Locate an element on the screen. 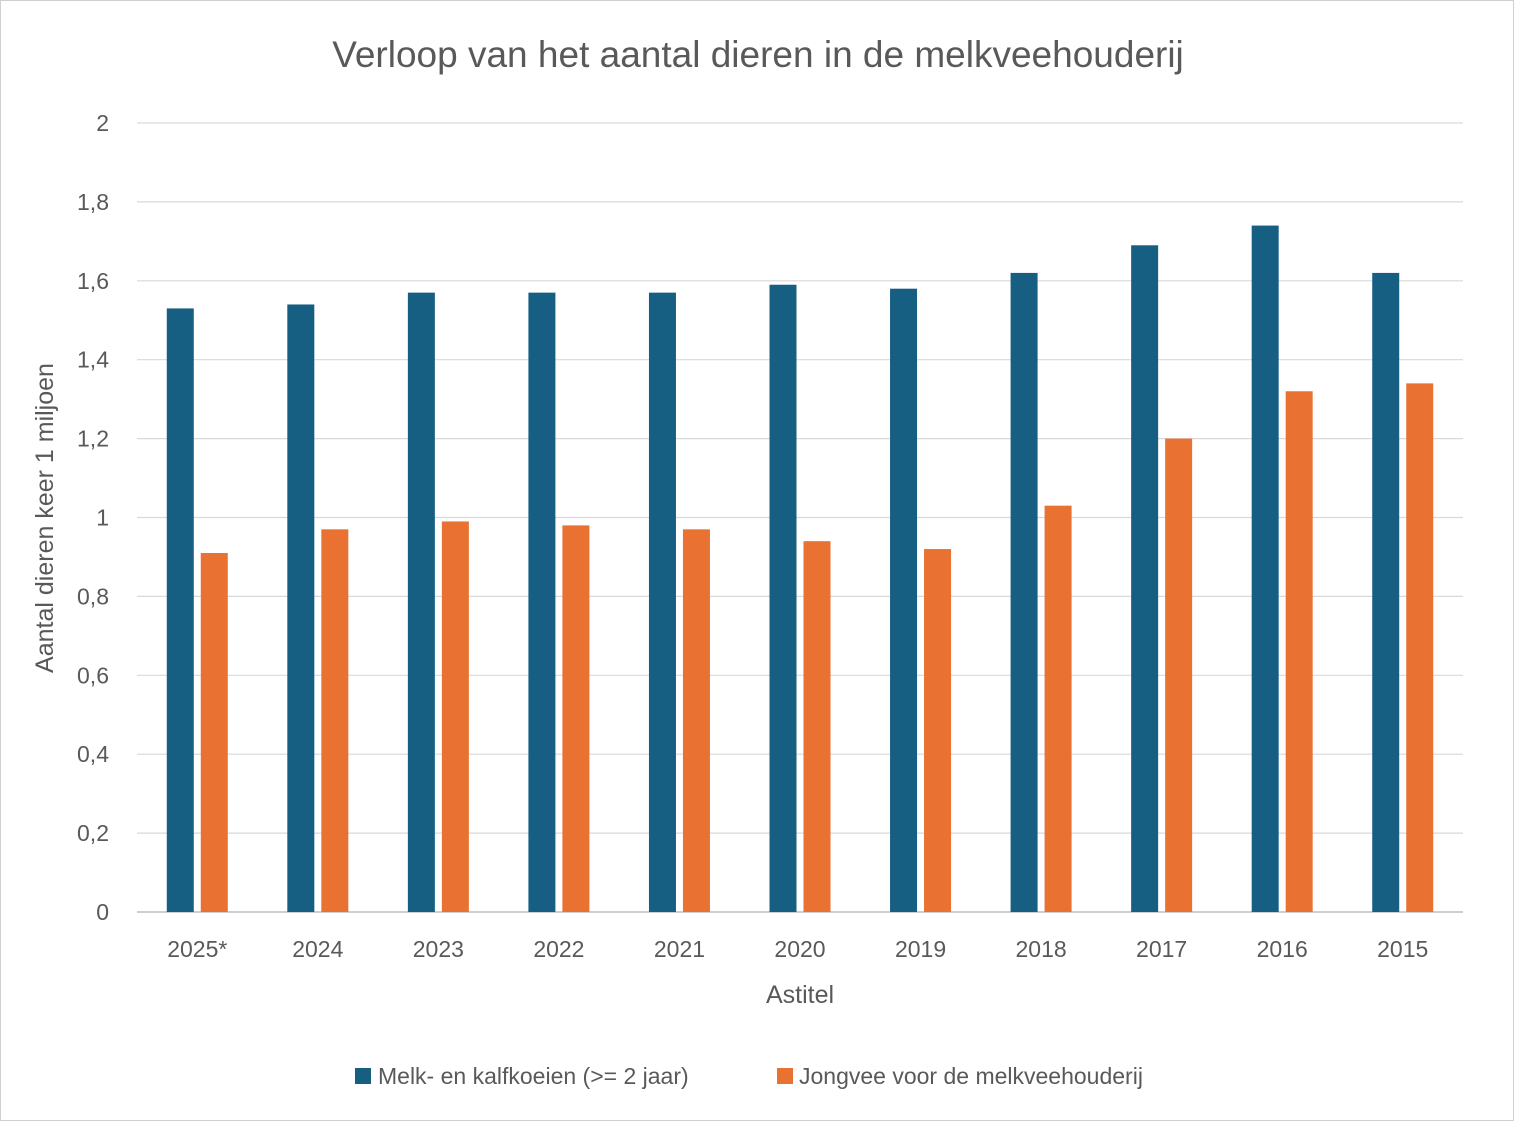 Image resolution: width=1514 pixels, height=1122 pixels. x-tick-label: 2021 is located at coordinates (679, 949).